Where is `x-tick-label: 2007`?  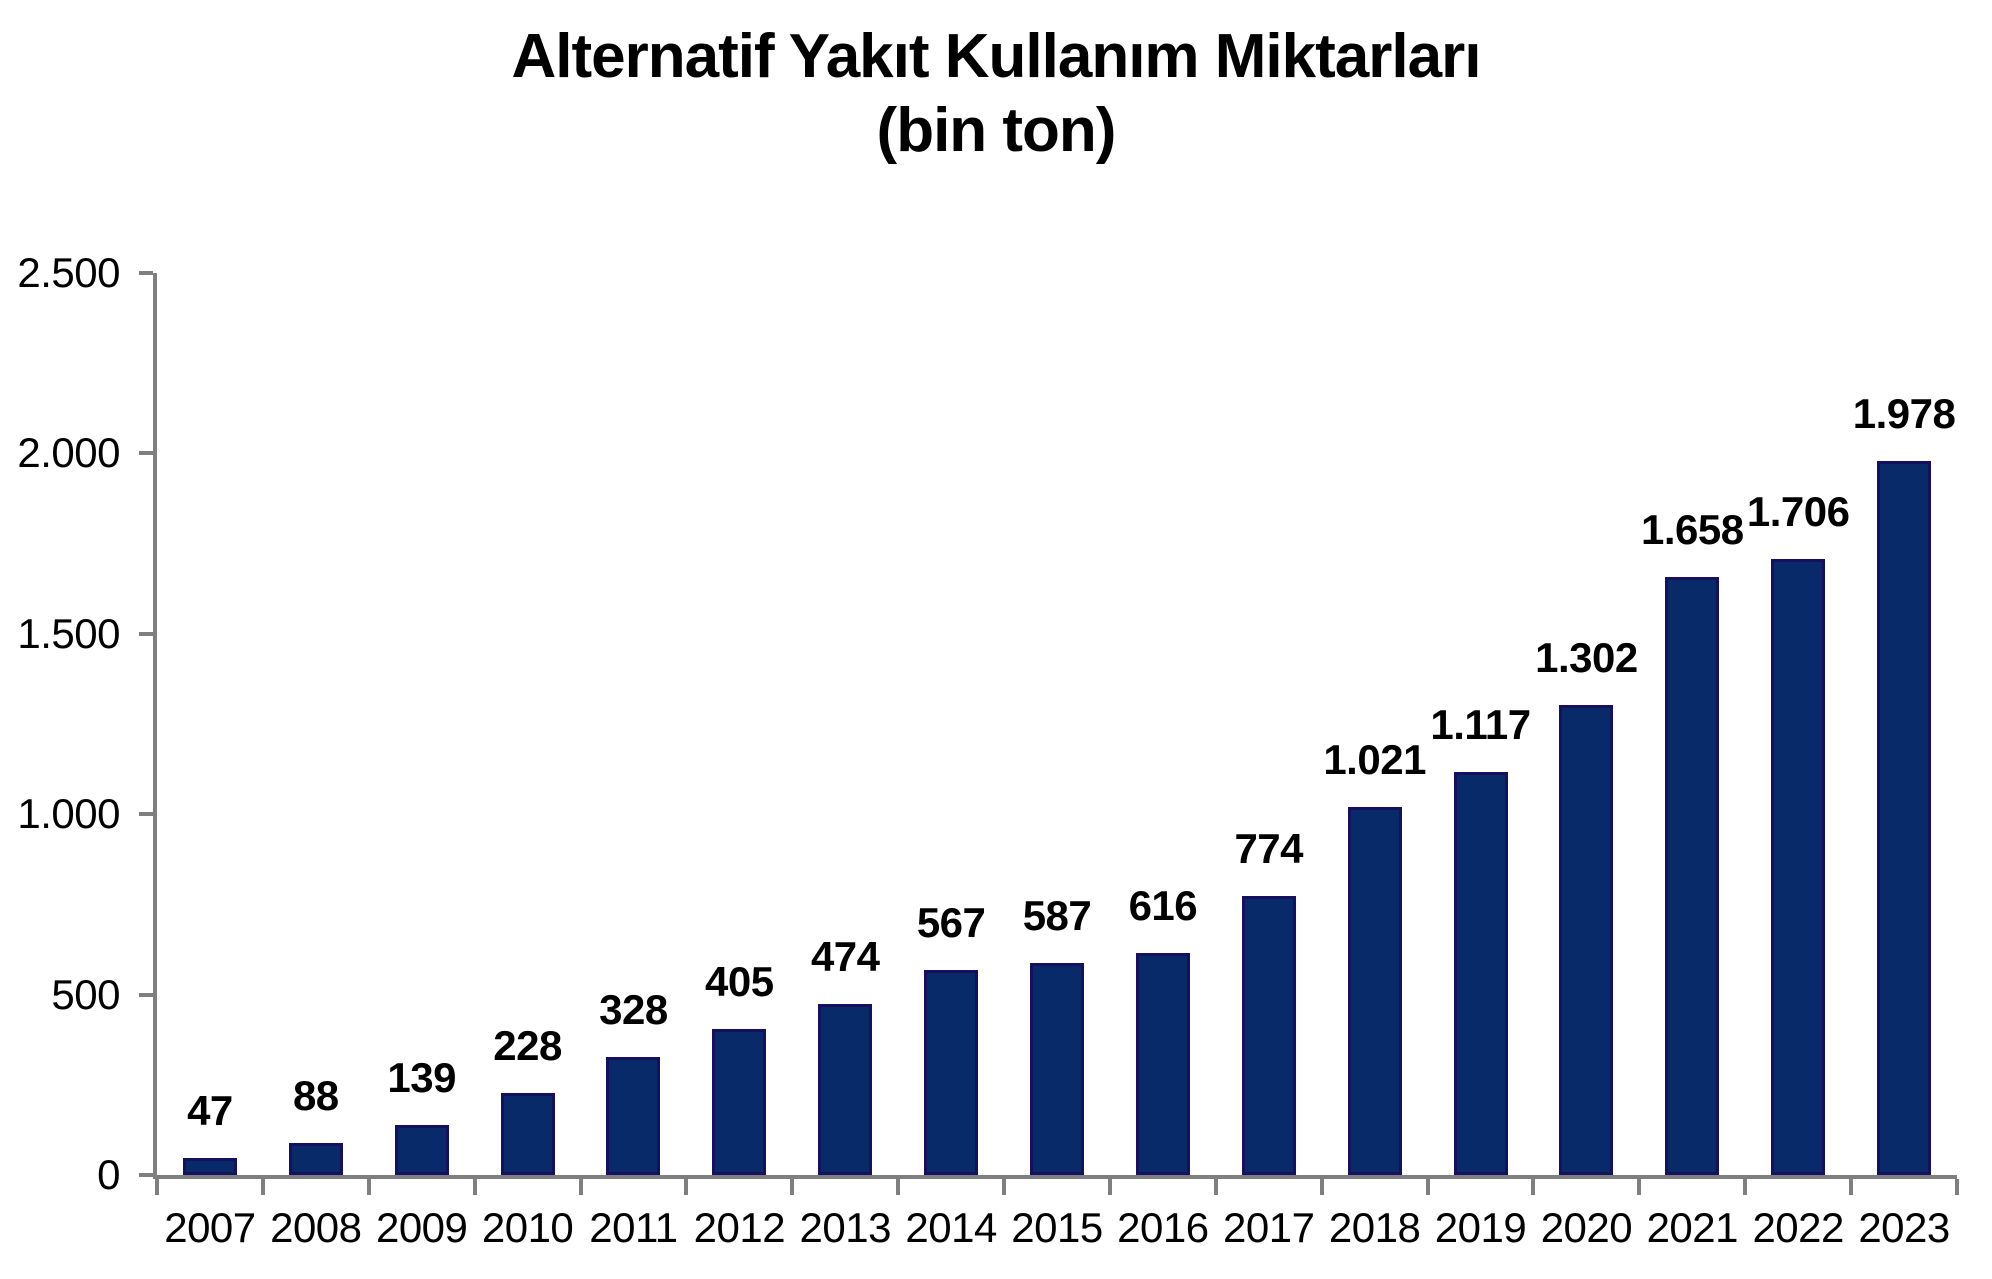 x-tick-label: 2007 is located at coordinates (210, 1227).